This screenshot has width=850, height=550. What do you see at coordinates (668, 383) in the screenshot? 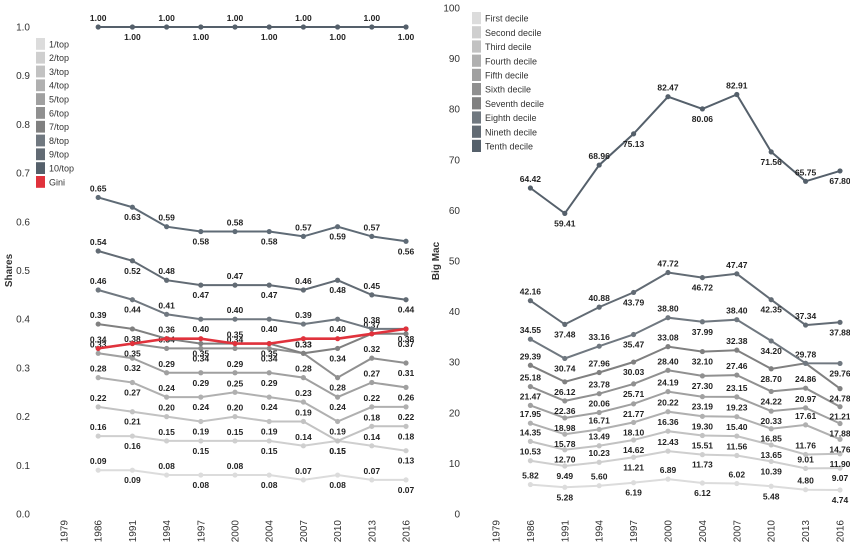
I see `data-label: 24.19` at bounding box center [668, 383].